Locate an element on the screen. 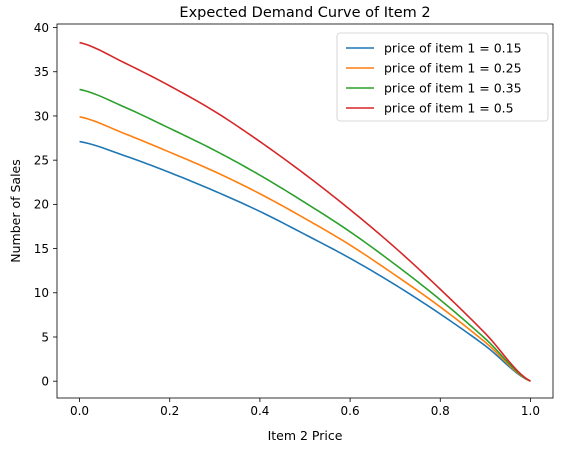 The width and height of the screenshot is (563, 453). y-tick-label: 35 is located at coordinates (41, 72).